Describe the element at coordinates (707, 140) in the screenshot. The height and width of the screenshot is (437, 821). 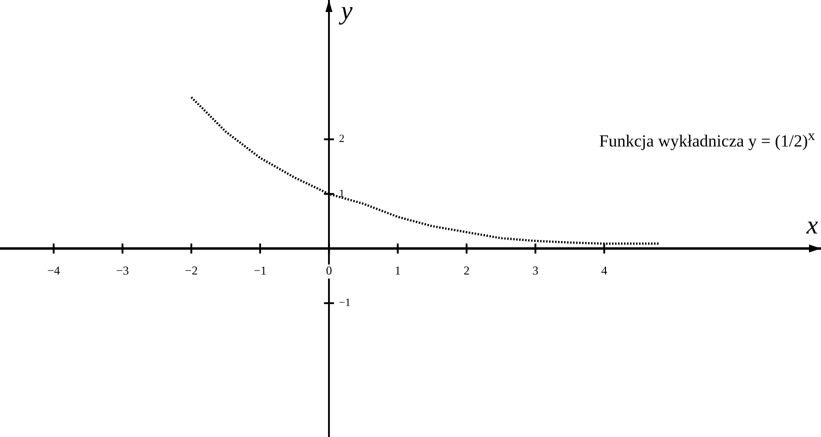
I see `annotation: Funkcja wykładnicza y = (1/2)$^{x}$` at that location.